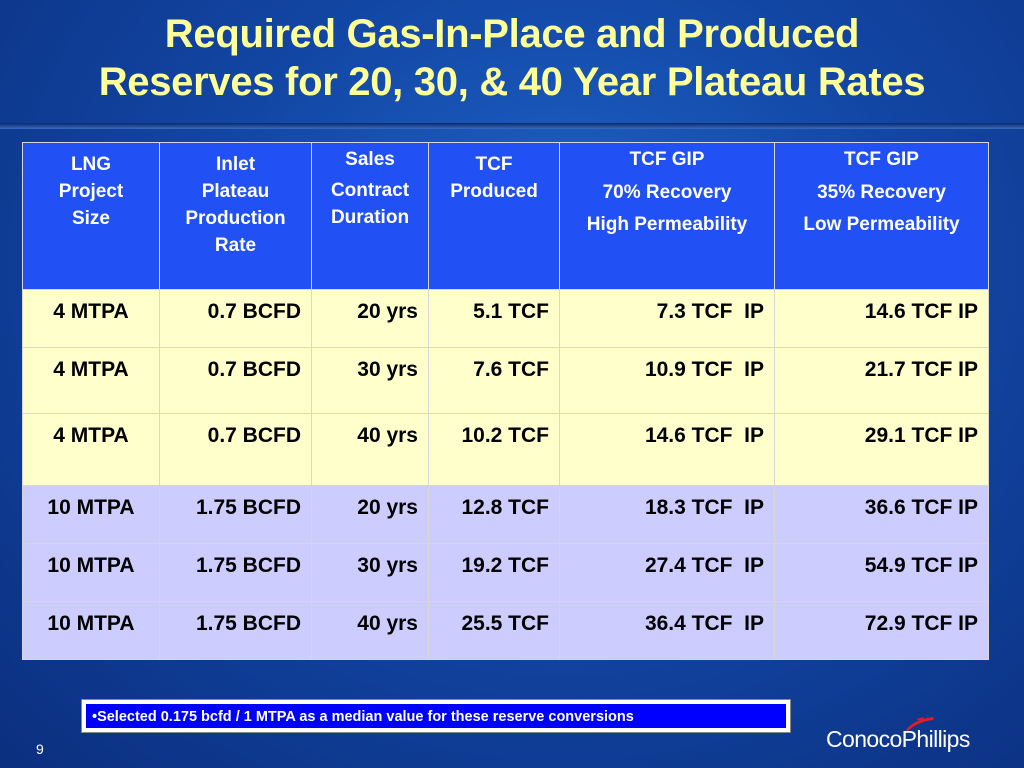 Image resolution: width=1024 pixels, height=768 pixels. What do you see at coordinates (91, 191) in the screenshot?
I see `header-text: Project` at bounding box center [91, 191].